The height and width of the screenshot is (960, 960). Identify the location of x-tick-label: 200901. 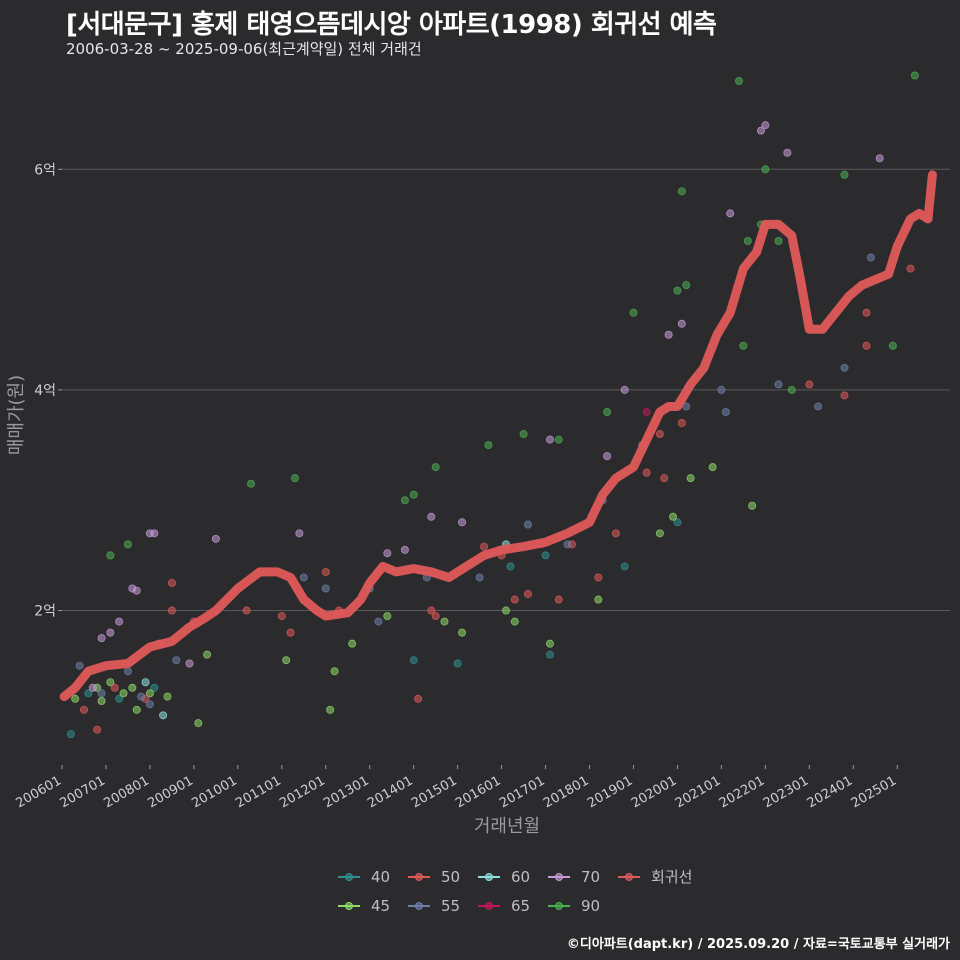
(170, 792).